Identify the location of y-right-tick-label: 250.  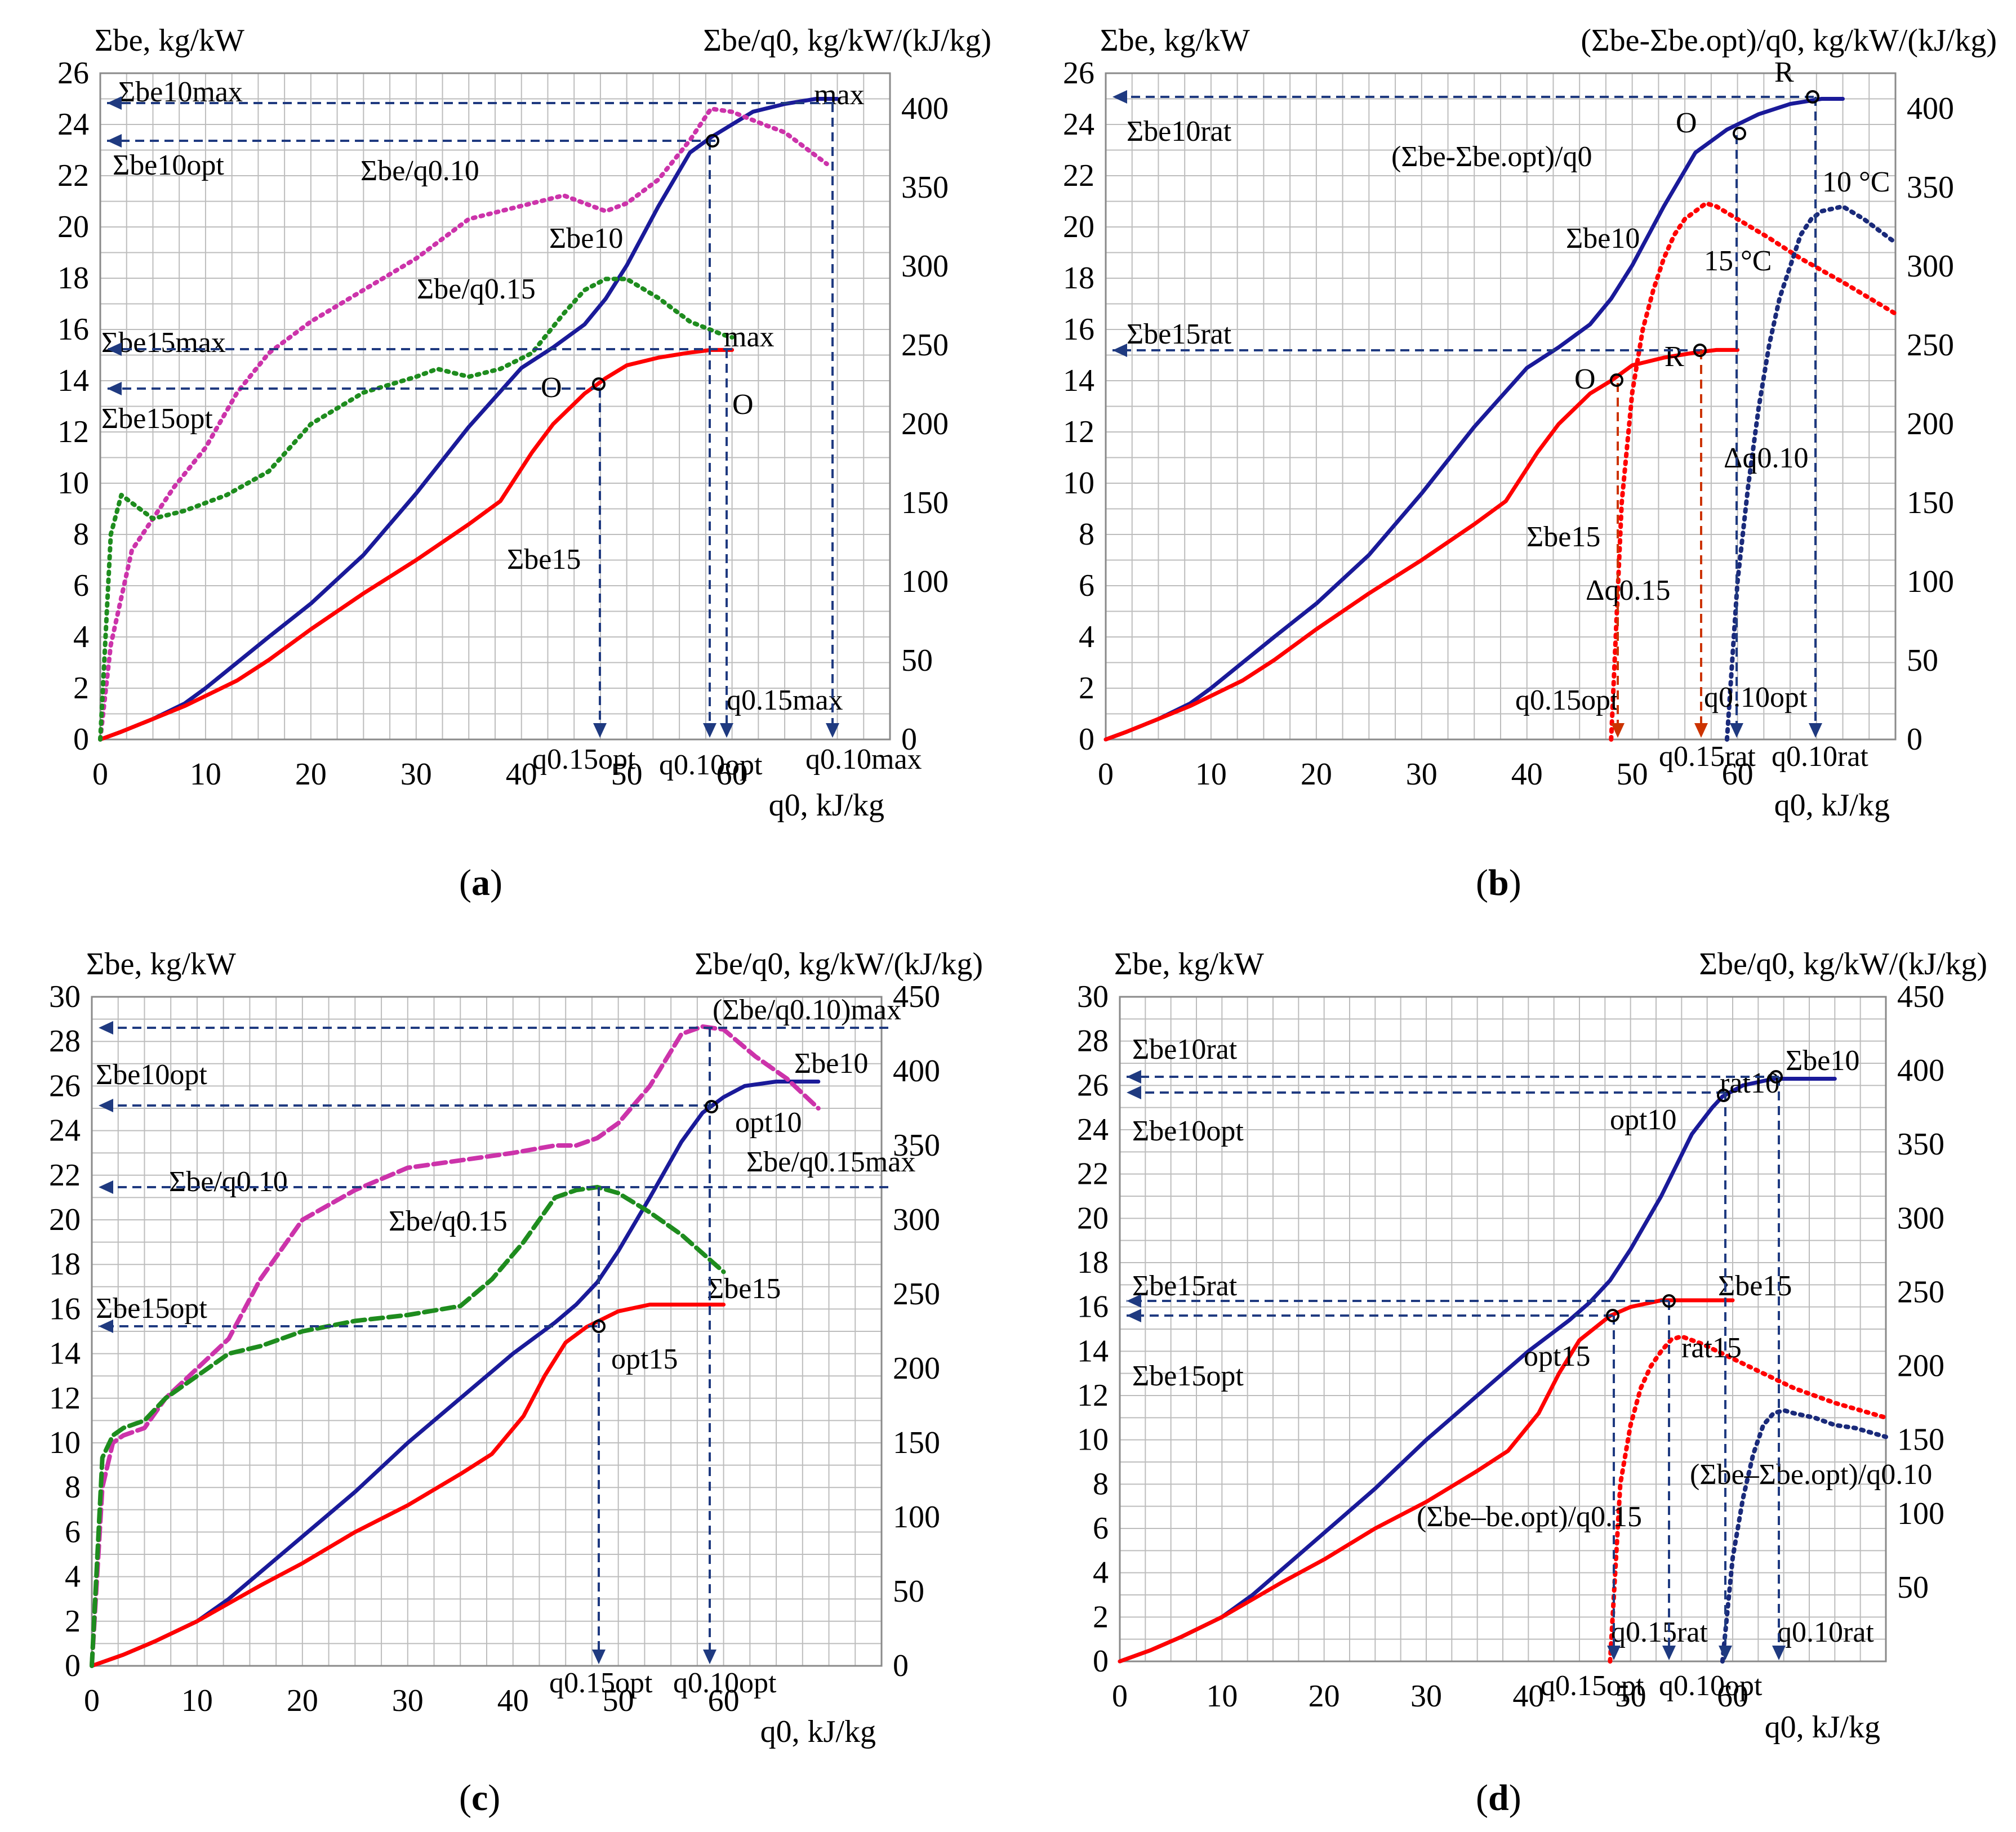
(917, 1295).